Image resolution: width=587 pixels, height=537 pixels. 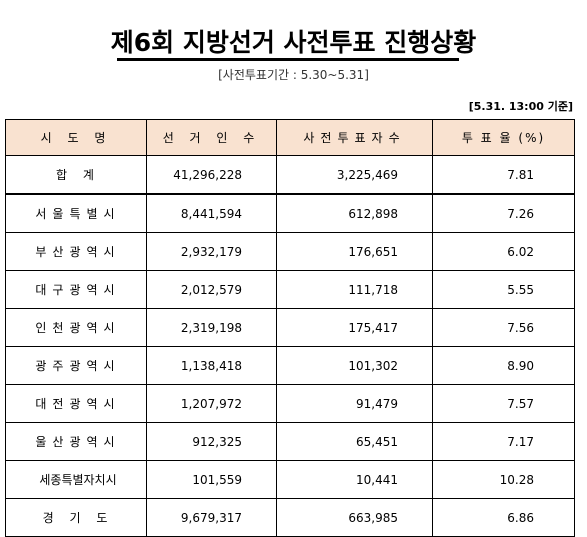 What do you see at coordinates (503, 289) in the screenshot?
I see `cell-turnout-rate: 5.55` at bounding box center [503, 289].